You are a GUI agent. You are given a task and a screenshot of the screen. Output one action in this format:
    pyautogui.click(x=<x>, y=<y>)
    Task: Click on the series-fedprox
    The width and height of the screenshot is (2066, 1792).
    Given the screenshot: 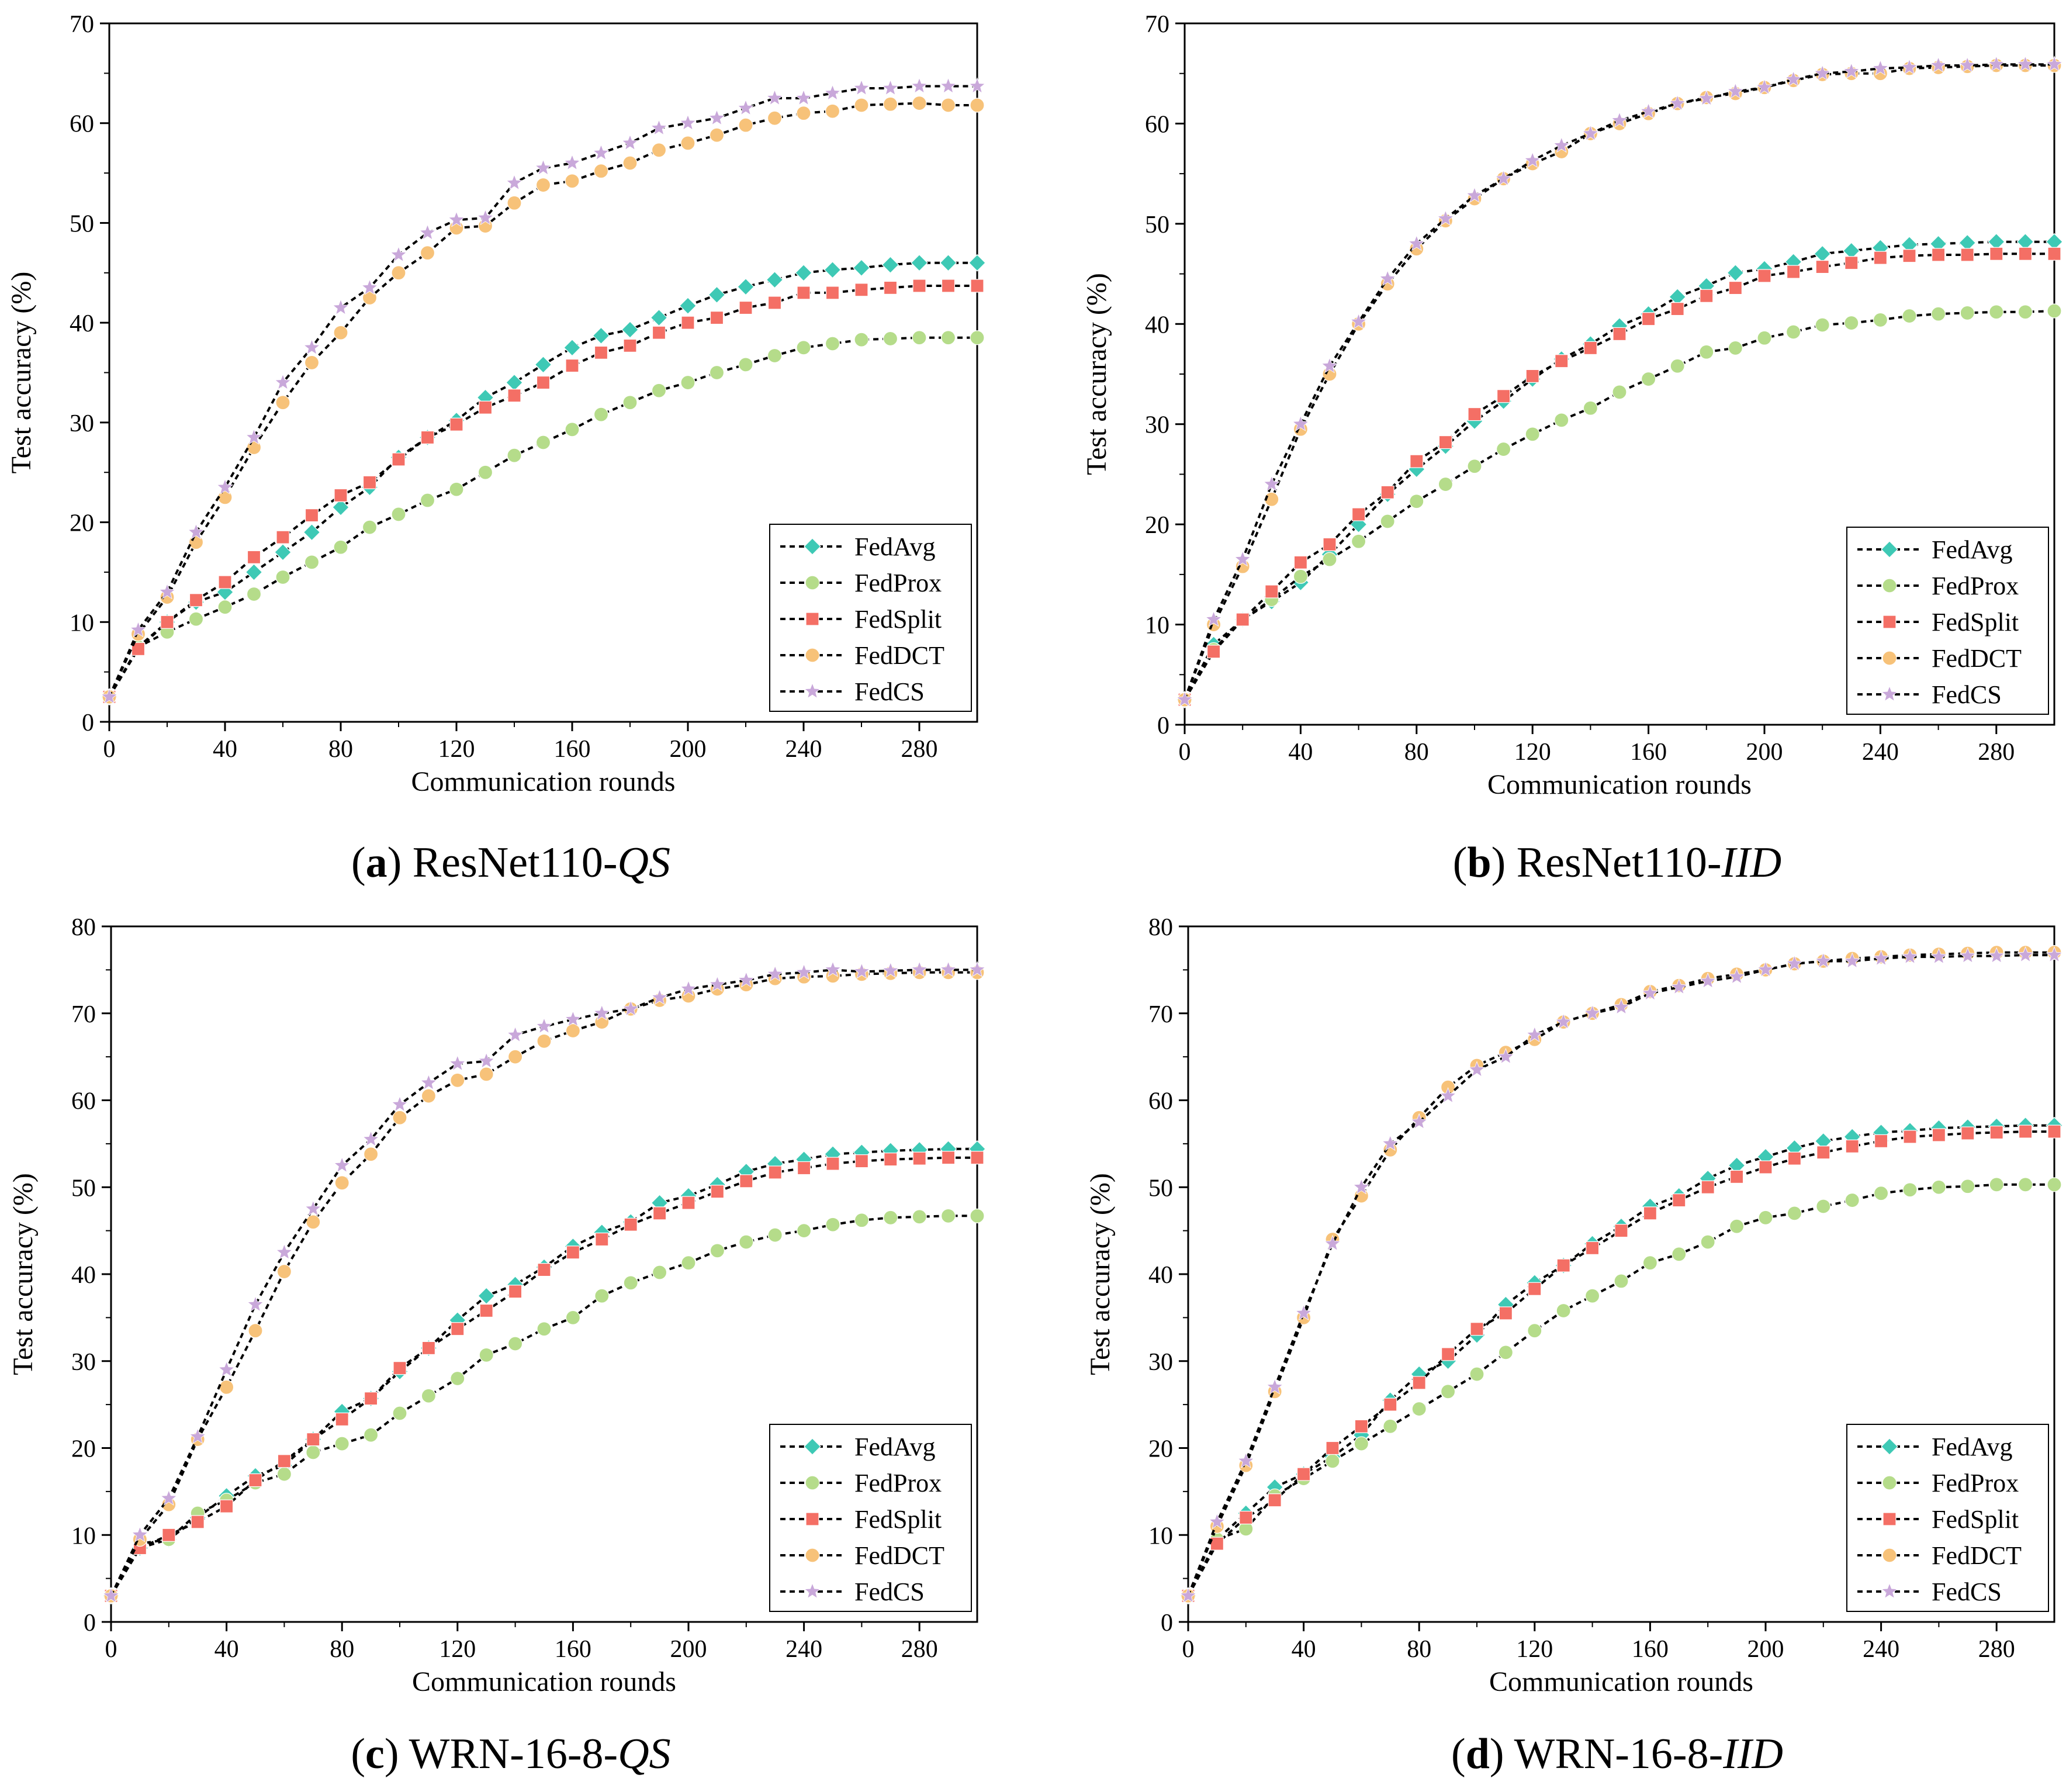 What is the action you would take?
    pyautogui.click(x=544, y=1405)
    